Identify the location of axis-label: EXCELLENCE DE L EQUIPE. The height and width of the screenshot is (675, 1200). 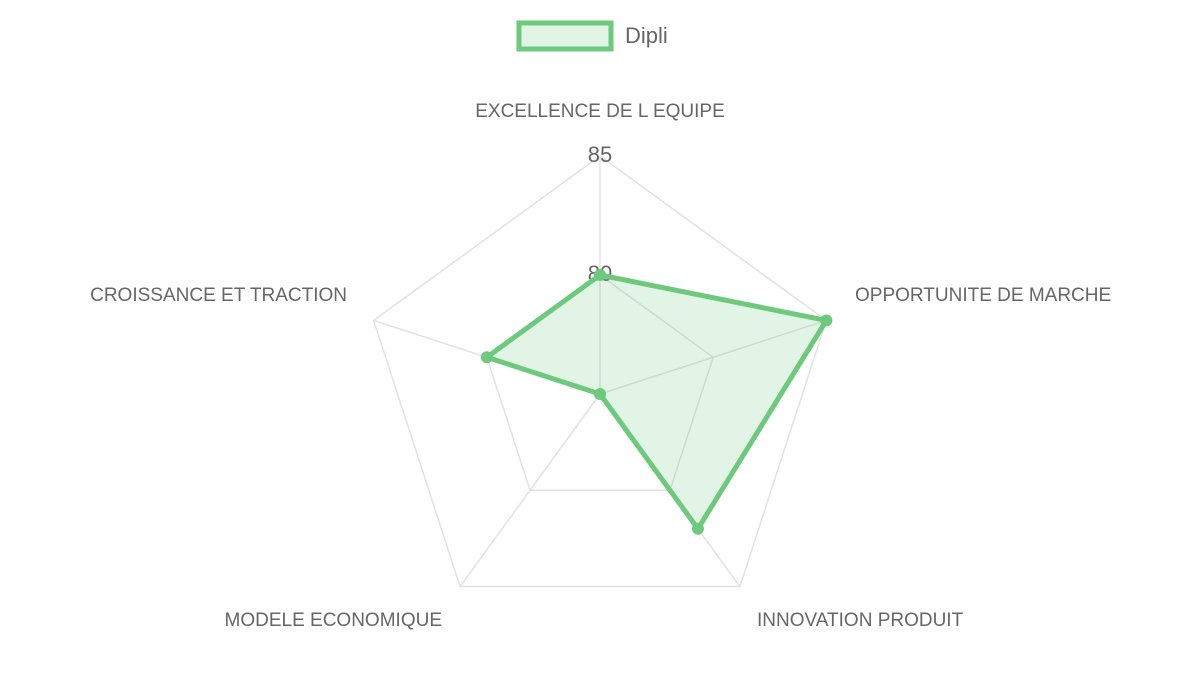
(600, 111).